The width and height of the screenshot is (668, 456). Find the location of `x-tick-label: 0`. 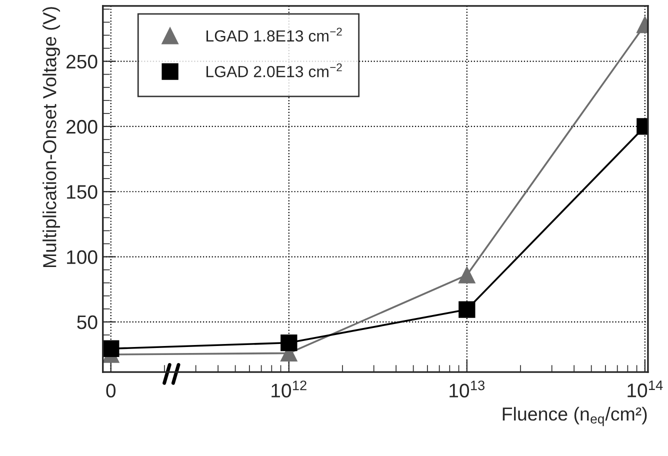

x-tick-label: 0 is located at coordinates (111, 391).